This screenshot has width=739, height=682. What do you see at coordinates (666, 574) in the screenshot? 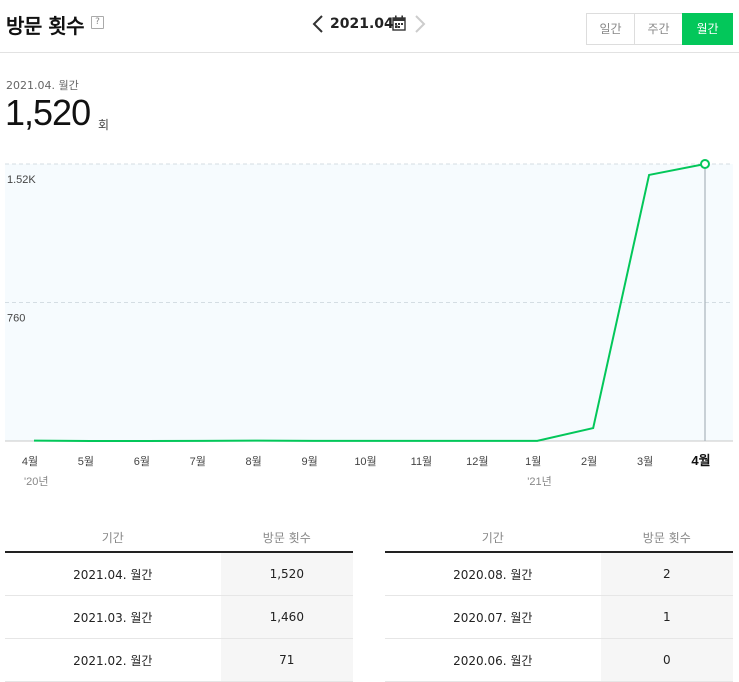
I see `visits-cell: 2` at bounding box center [666, 574].